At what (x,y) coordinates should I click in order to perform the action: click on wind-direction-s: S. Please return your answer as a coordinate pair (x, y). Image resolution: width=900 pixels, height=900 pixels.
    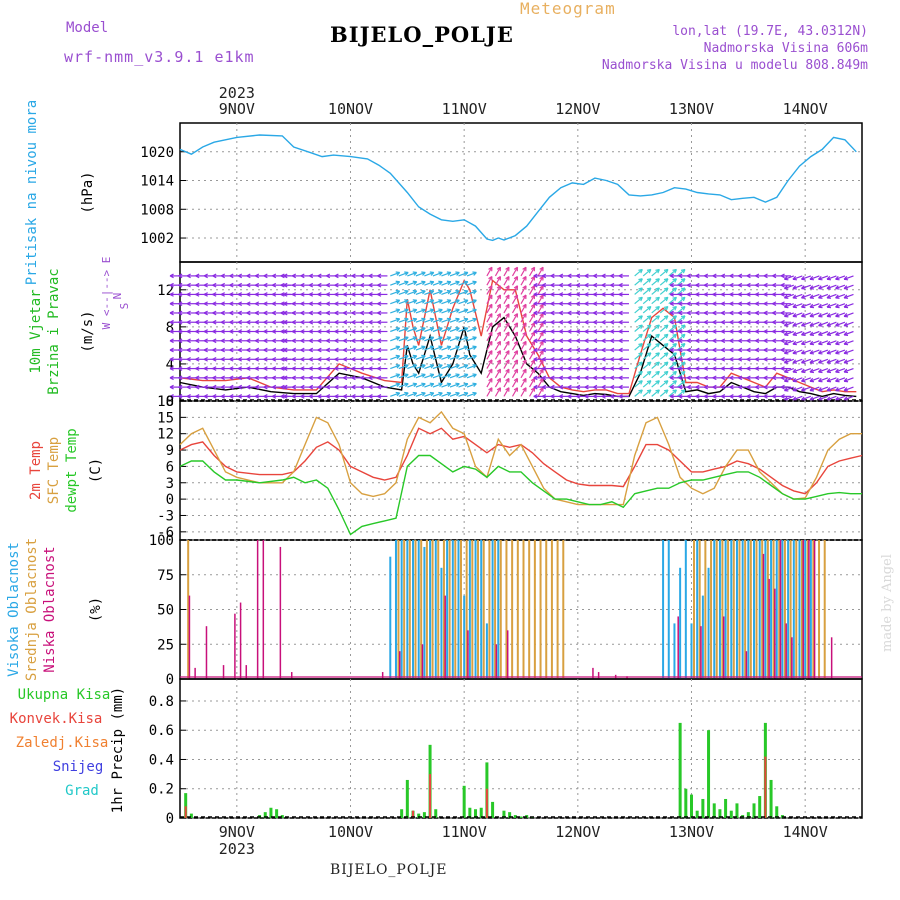
    Looking at the image, I should click on (124, 306).